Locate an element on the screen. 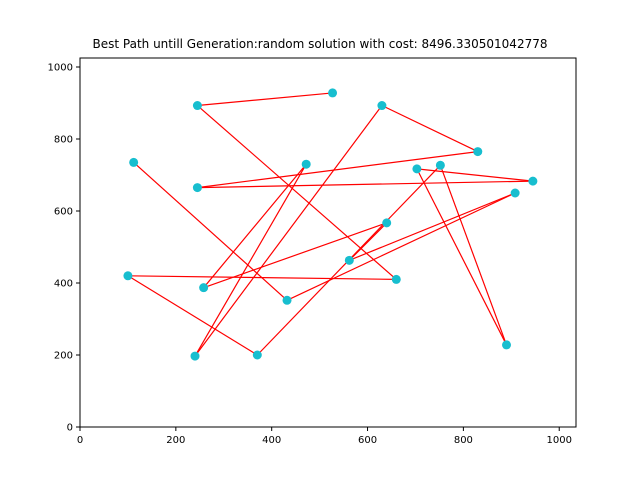  x-axis: 0 200 400 600 800 1000 is located at coordinates (324, 436).